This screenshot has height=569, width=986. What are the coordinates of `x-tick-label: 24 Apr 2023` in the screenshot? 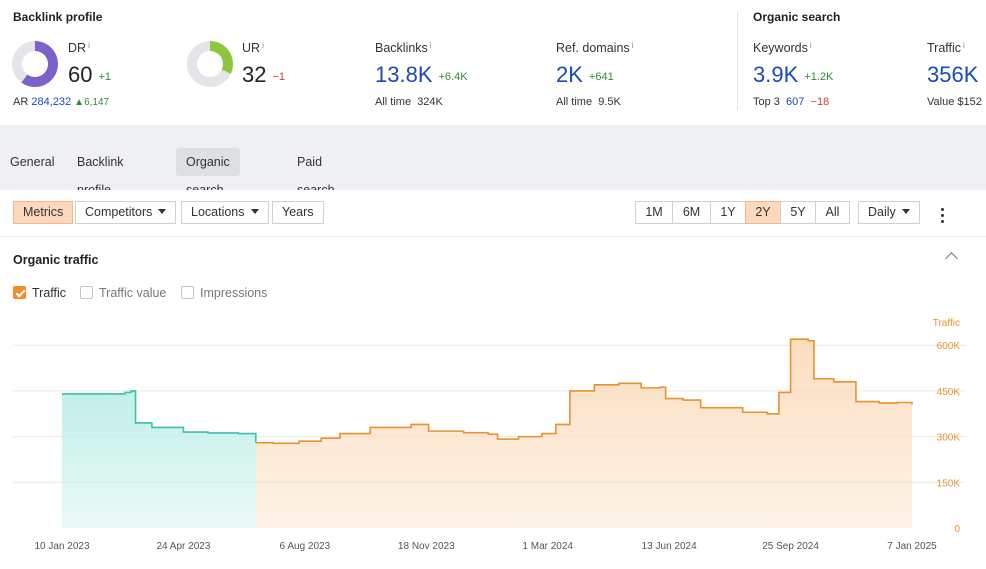 It's located at (183, 546).